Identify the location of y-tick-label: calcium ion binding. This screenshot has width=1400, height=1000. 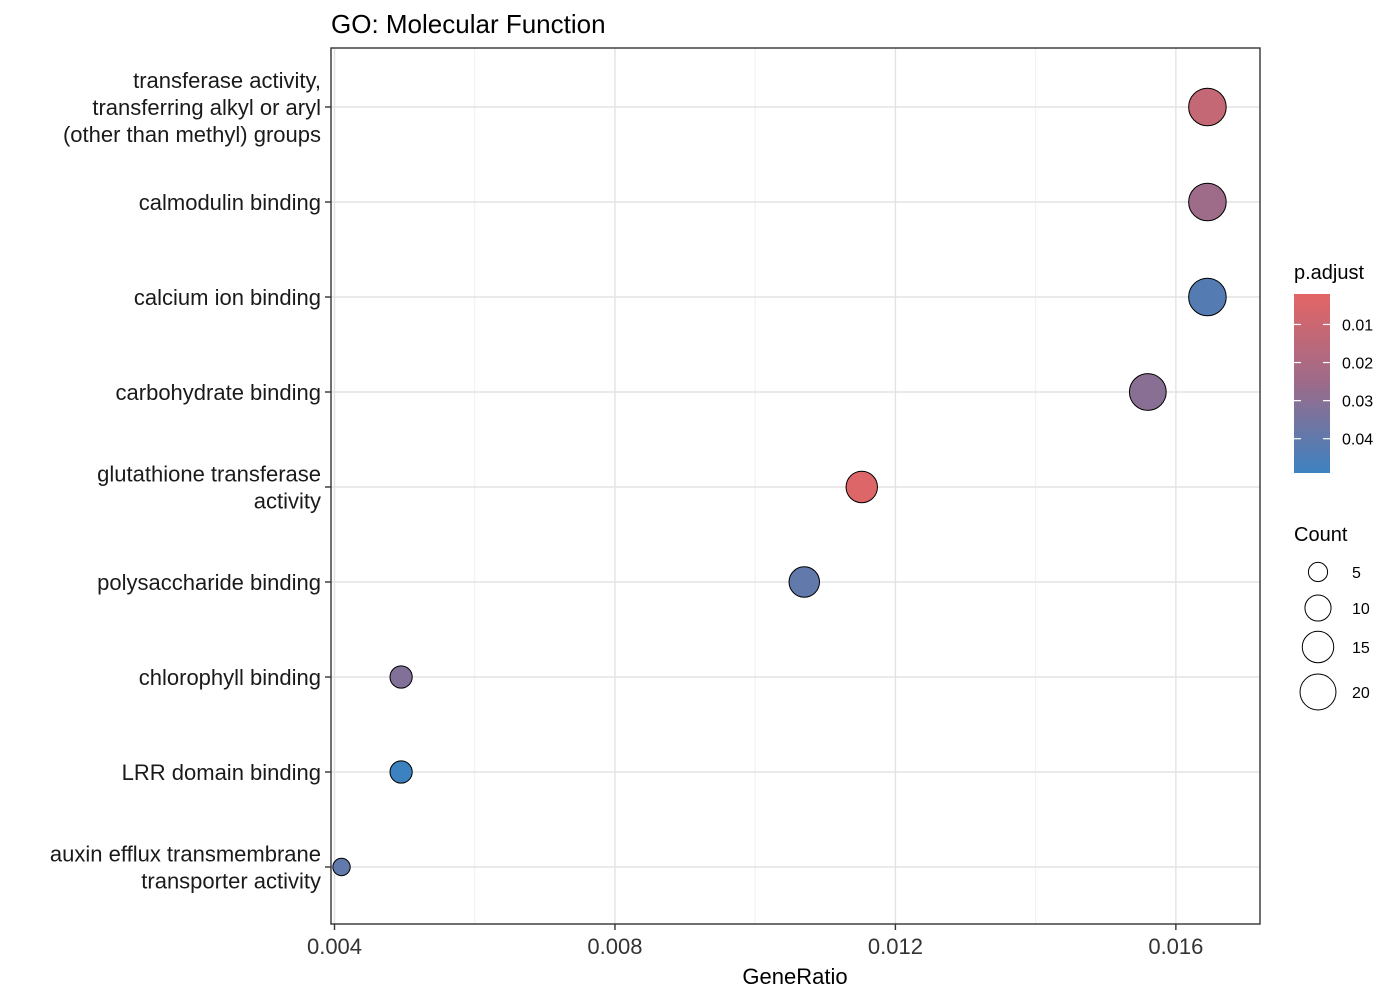
(227, 297).